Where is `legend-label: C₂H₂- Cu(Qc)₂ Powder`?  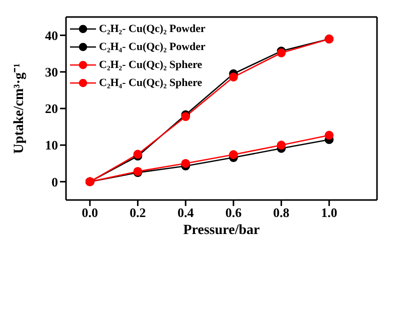 legend-label: C₂H₂- Cu(Qc)₂ Powder is located at coordinates (152, 29).